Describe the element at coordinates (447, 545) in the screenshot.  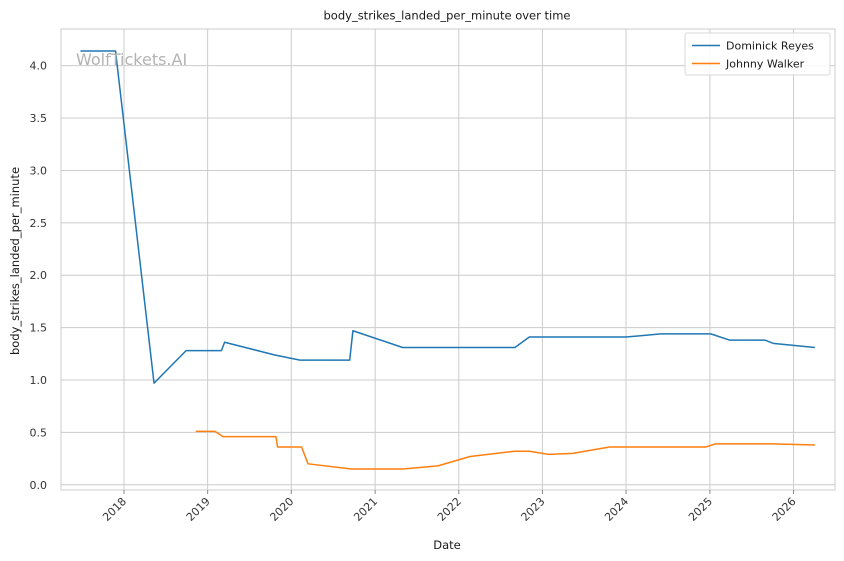
I see `x-axis-title: Date` at that location.